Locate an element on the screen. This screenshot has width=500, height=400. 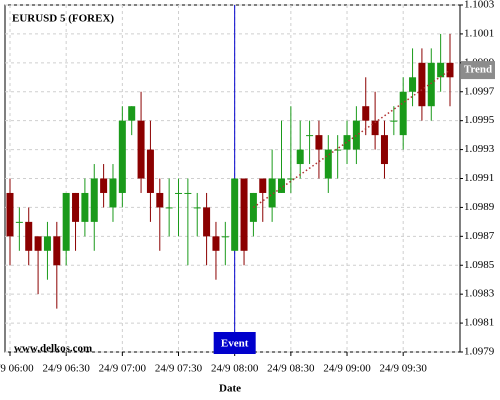
x-tick-label: 24/9 09:30 is located at coordinates (404, 369).